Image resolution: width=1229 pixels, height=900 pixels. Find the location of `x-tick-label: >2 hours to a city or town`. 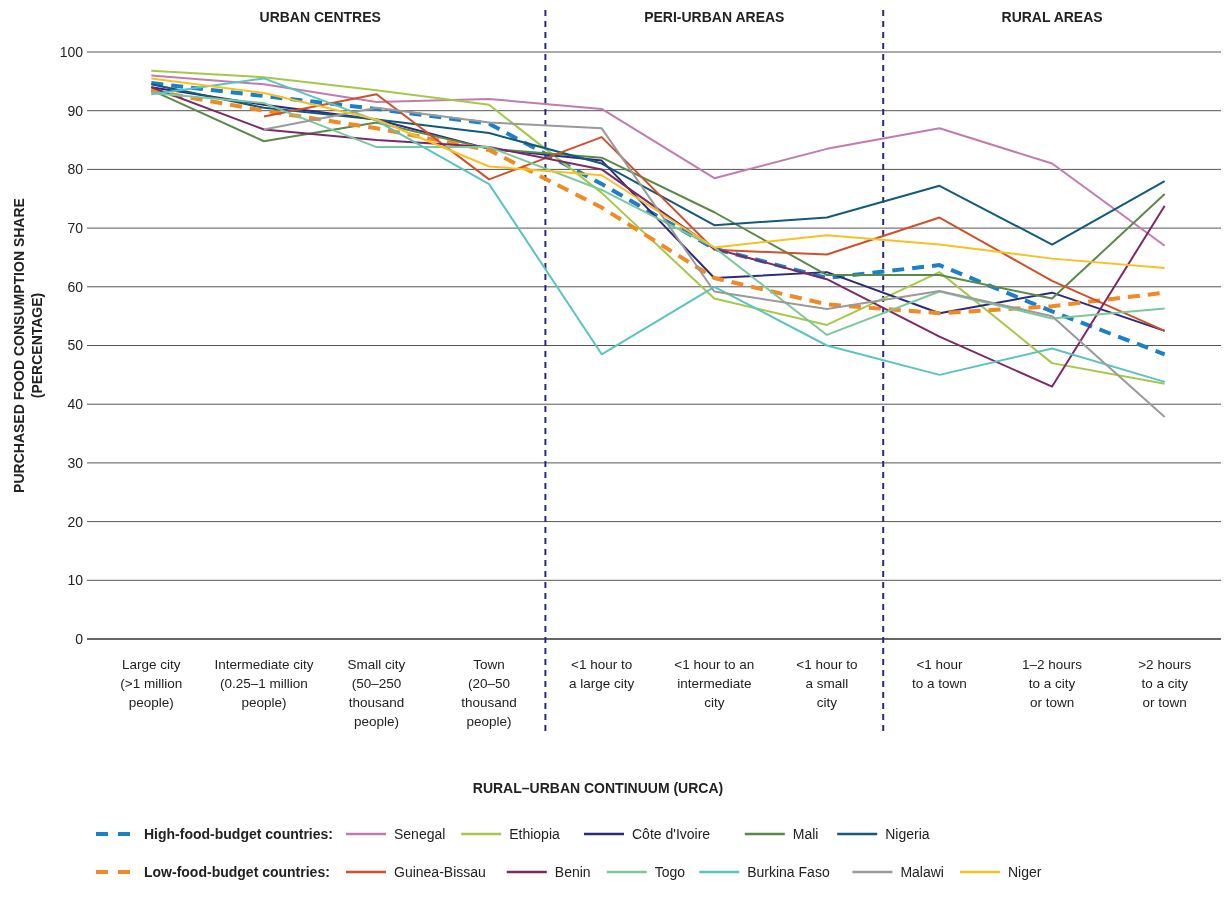

x-tick-label: >2 hours to a city or town is located at coordinates (1165, 683).